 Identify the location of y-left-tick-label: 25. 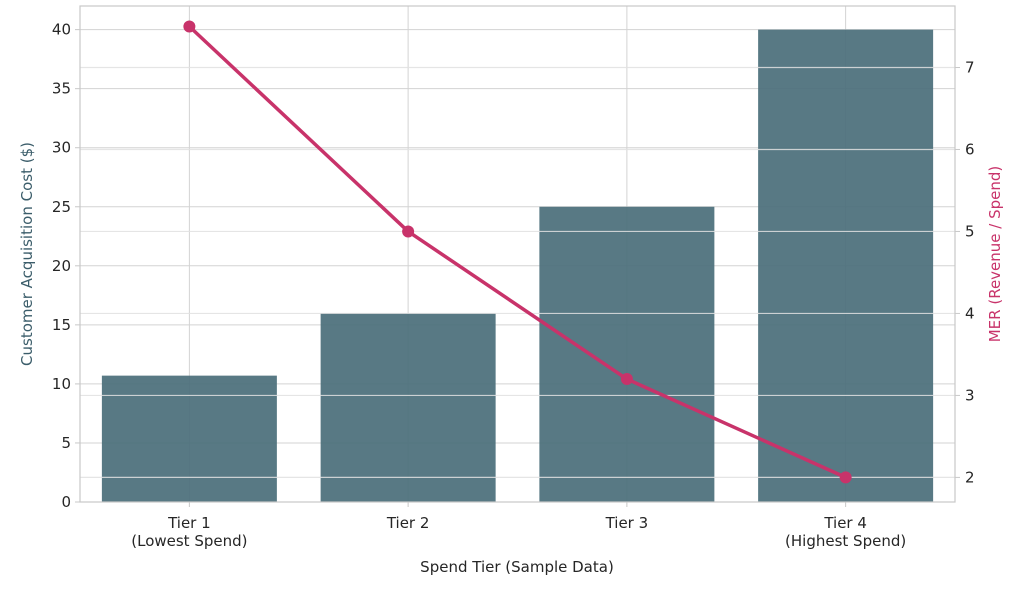
(61, 207).